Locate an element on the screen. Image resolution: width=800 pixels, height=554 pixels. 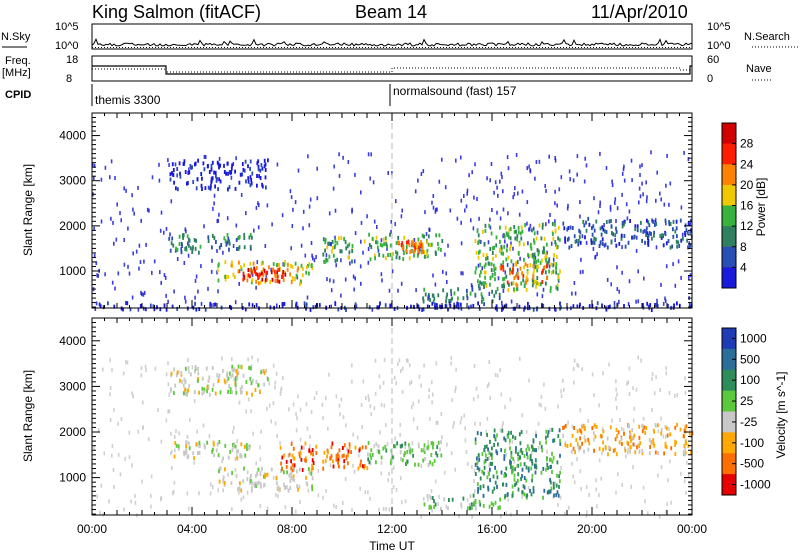
power-colorbar-tick-label: 4 is located at coordinates (743, 267).